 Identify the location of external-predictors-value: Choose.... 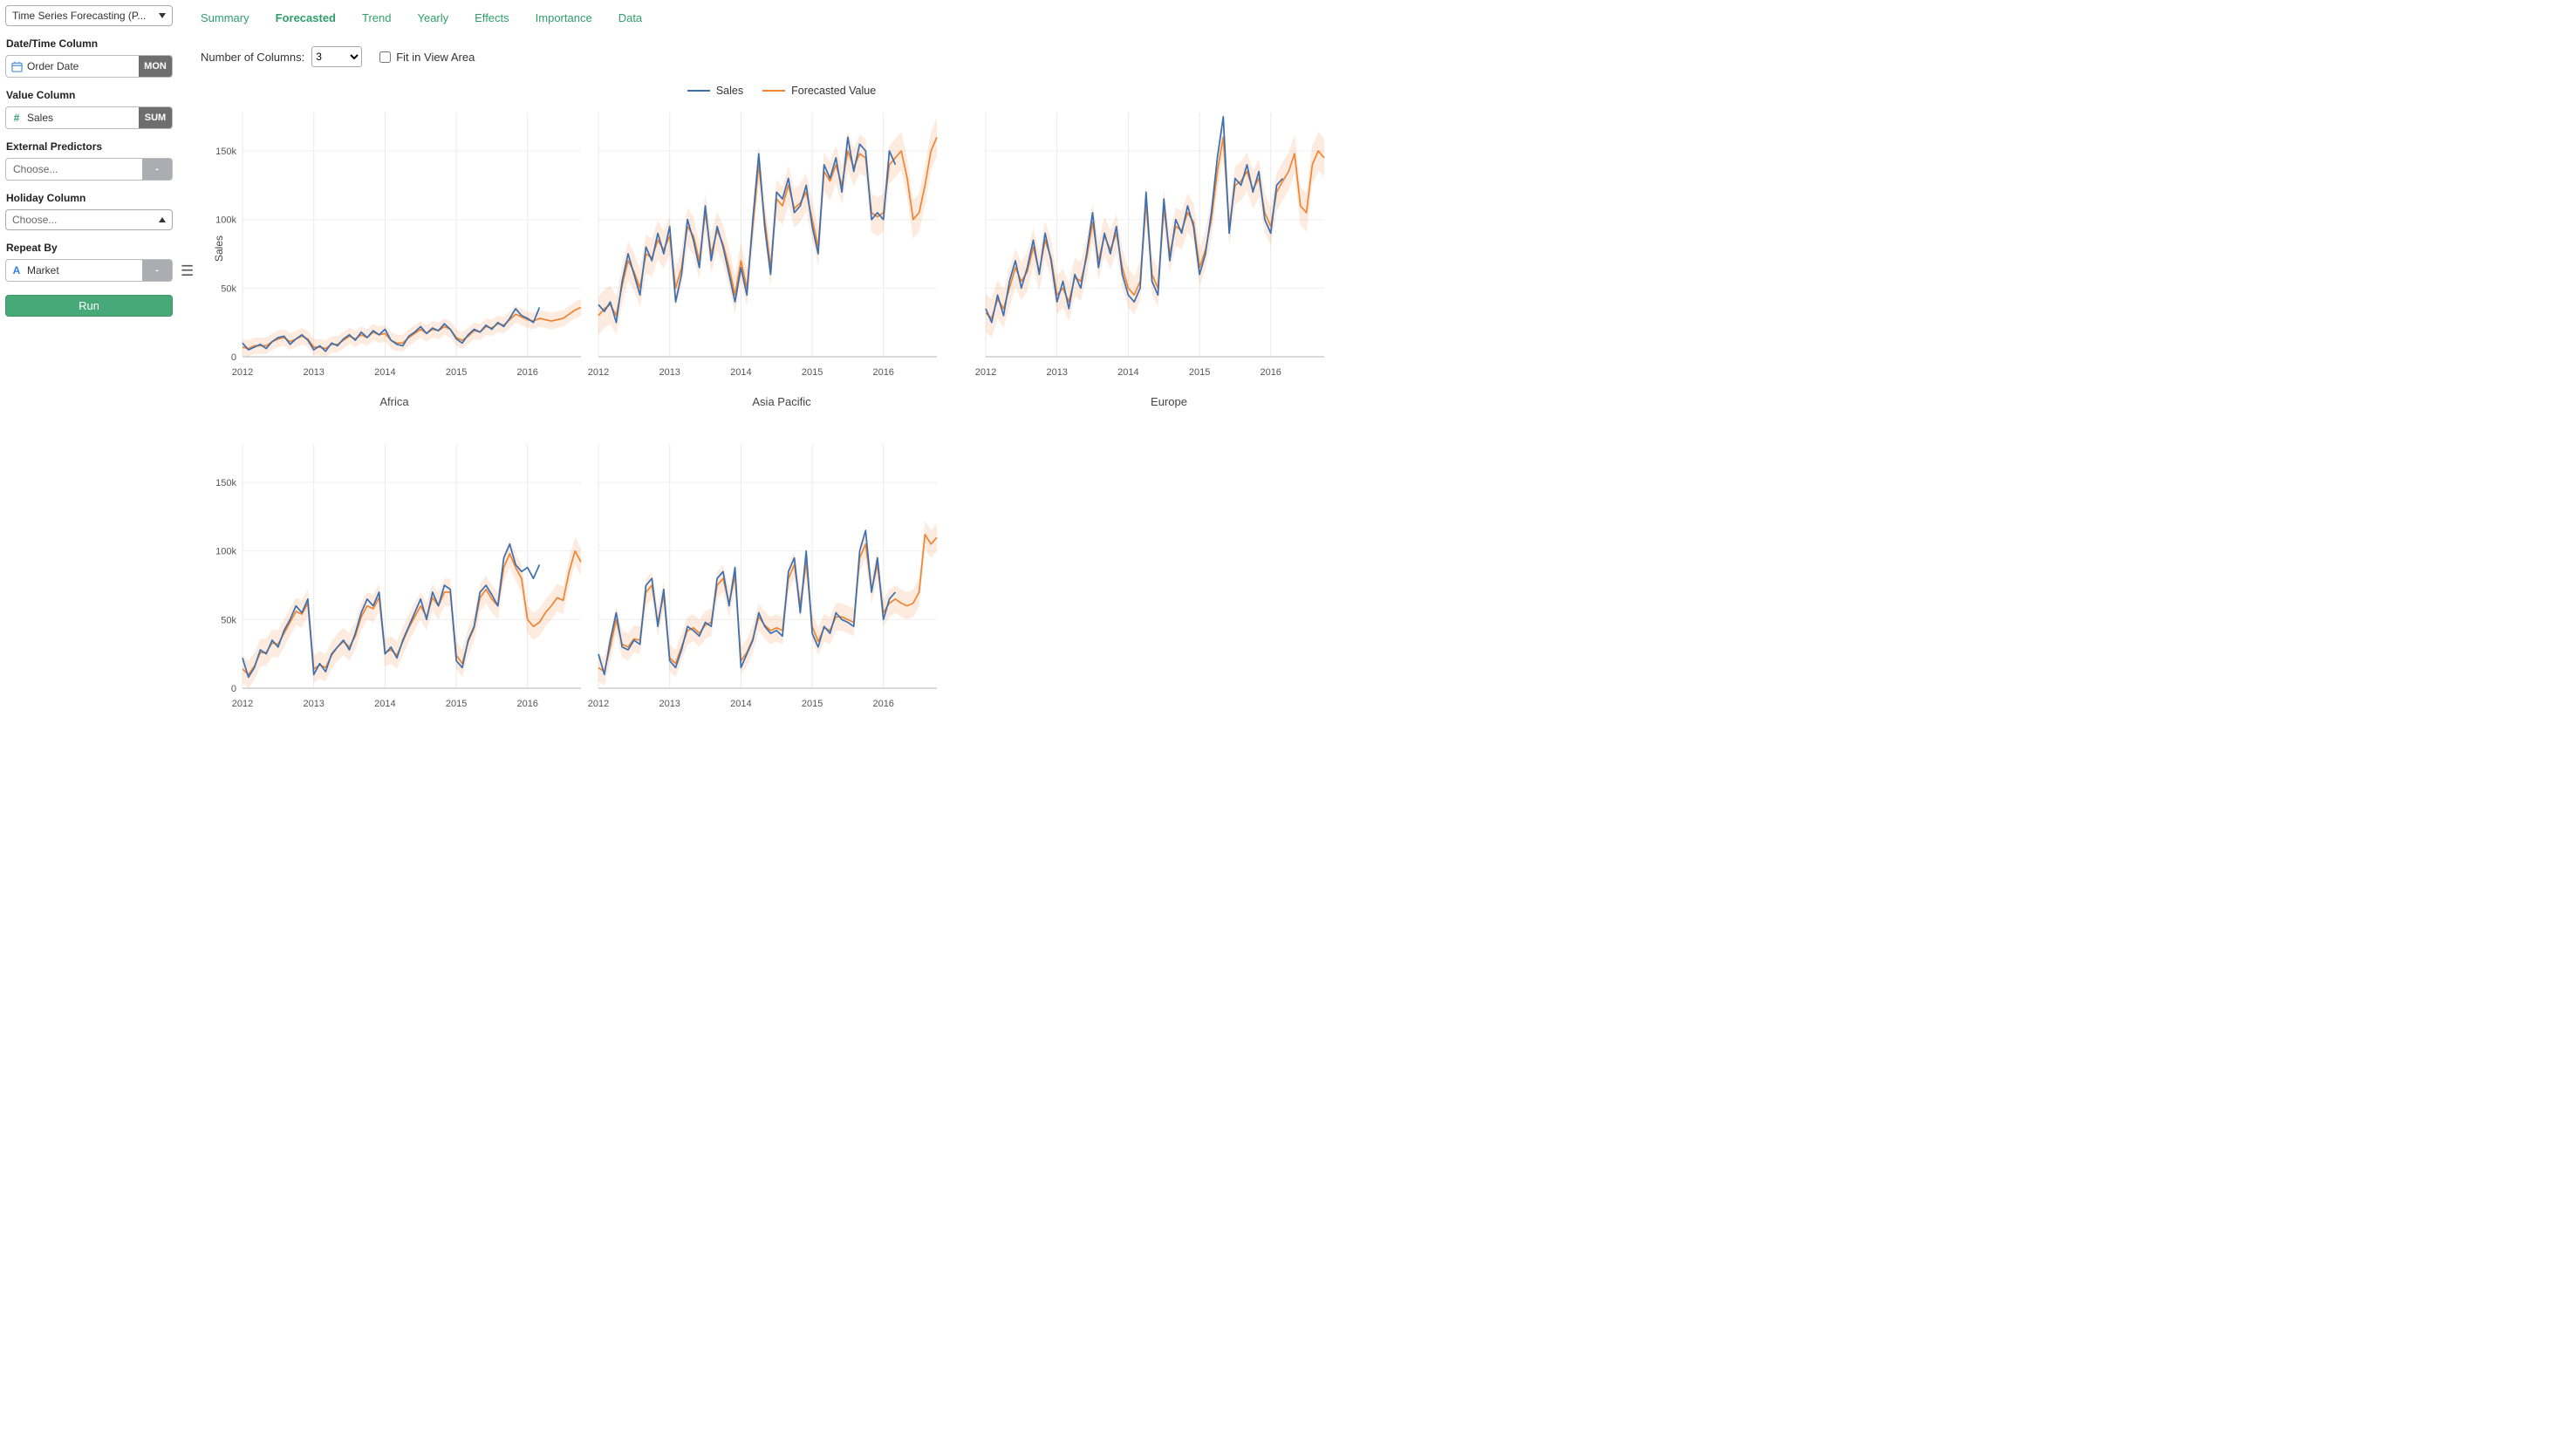
(35, 169).